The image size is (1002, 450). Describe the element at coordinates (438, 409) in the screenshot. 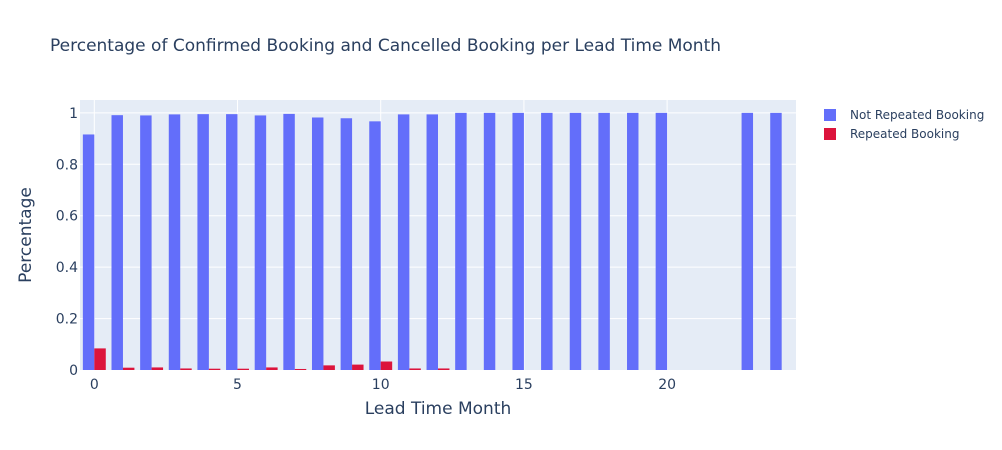

I see `x-axis-title: Lead Time Month` at that location.